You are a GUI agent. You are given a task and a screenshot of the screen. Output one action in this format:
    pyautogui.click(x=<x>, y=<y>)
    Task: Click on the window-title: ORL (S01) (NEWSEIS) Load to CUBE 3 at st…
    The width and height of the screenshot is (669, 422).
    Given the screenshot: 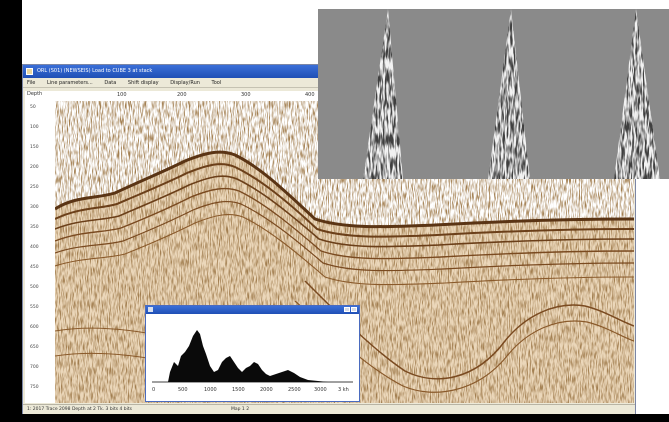 What is the action you would take?
    pyautogui.click(x=95, y=71)
    